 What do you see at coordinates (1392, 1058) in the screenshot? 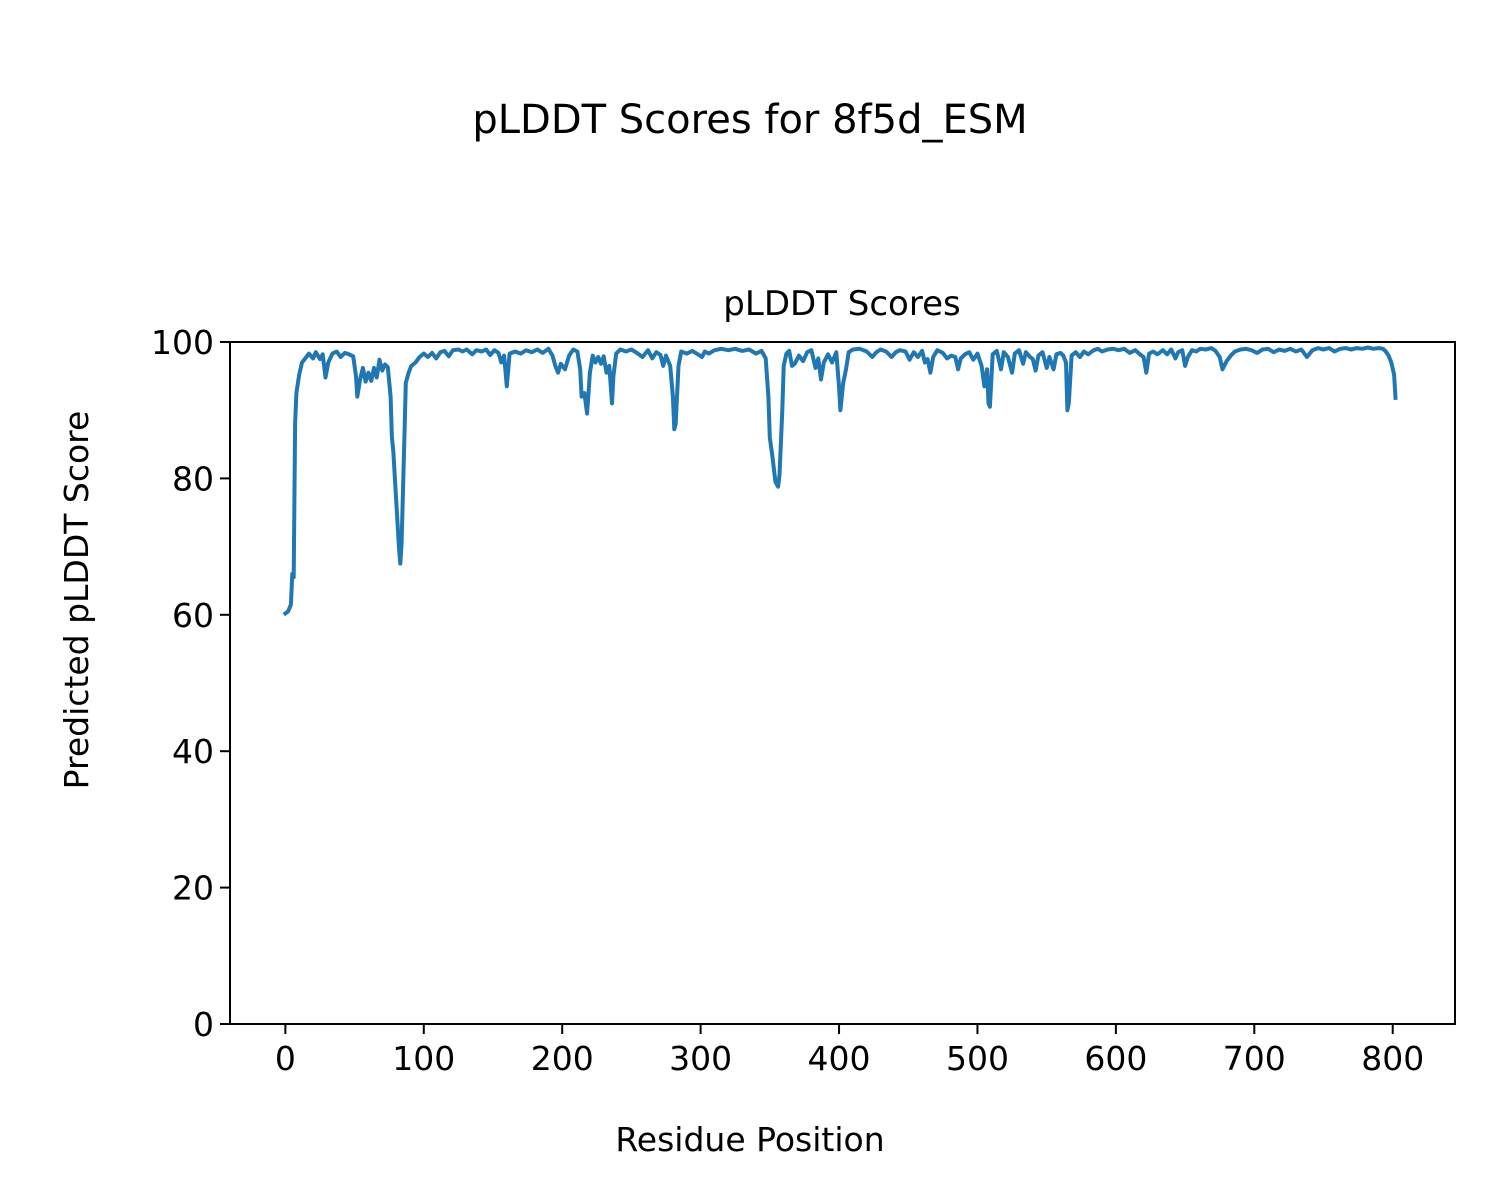
I see `x-tick-label: 800` at bounding box center [1392, 1058].